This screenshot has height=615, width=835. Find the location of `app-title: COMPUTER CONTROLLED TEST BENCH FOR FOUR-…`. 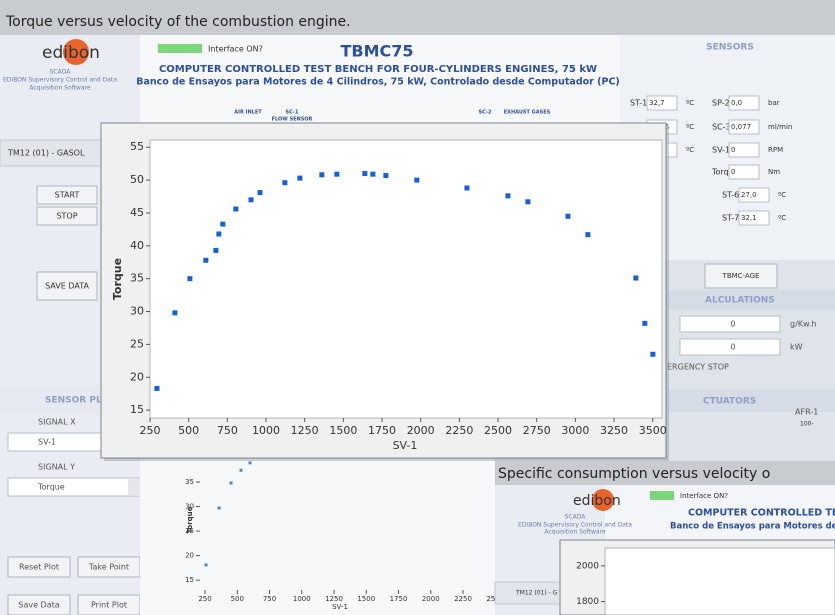

app-title: COMPUTER CONTROLLED TEST BENCH FOR FOUR-… is located at coordinates (378, 69).